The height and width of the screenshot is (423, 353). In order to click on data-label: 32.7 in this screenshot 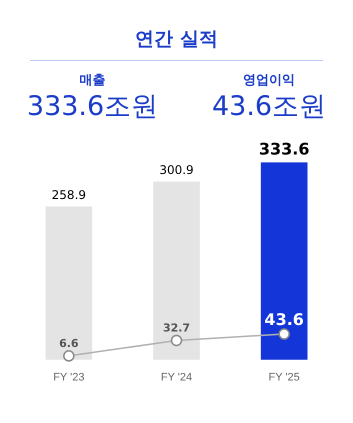, I will do `click(176, 327)`.